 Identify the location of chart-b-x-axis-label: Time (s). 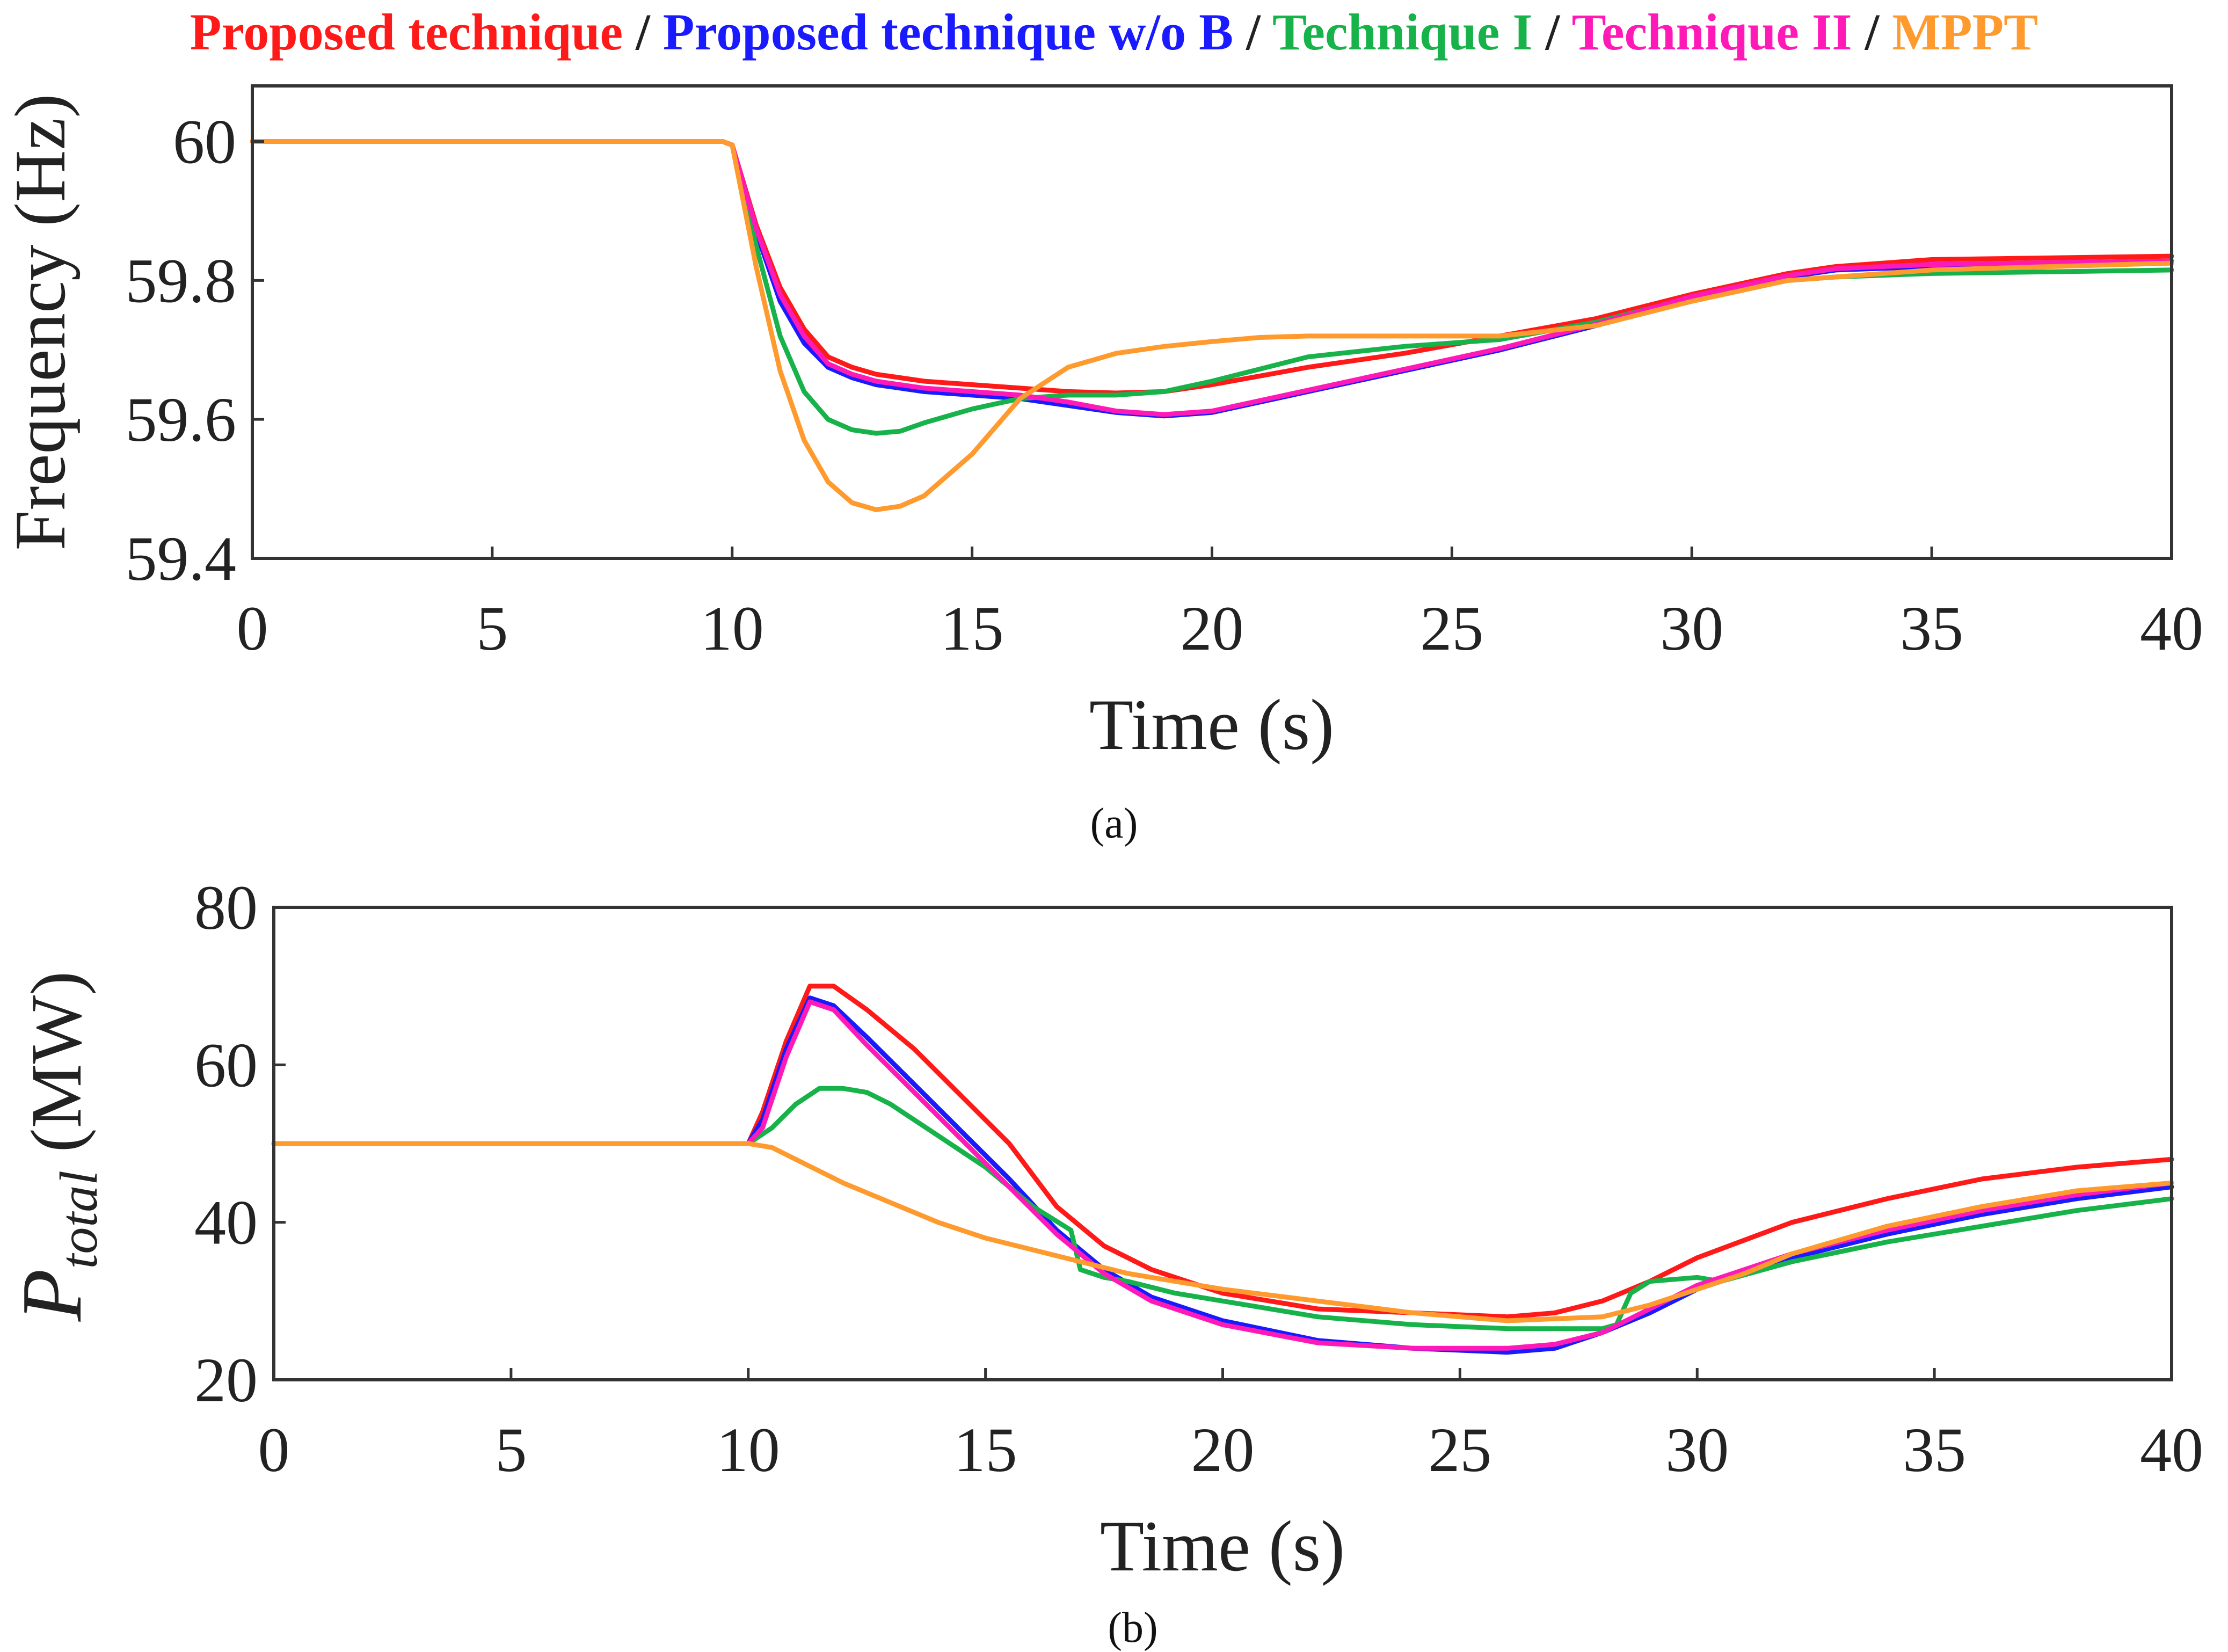
(1222, 1546).